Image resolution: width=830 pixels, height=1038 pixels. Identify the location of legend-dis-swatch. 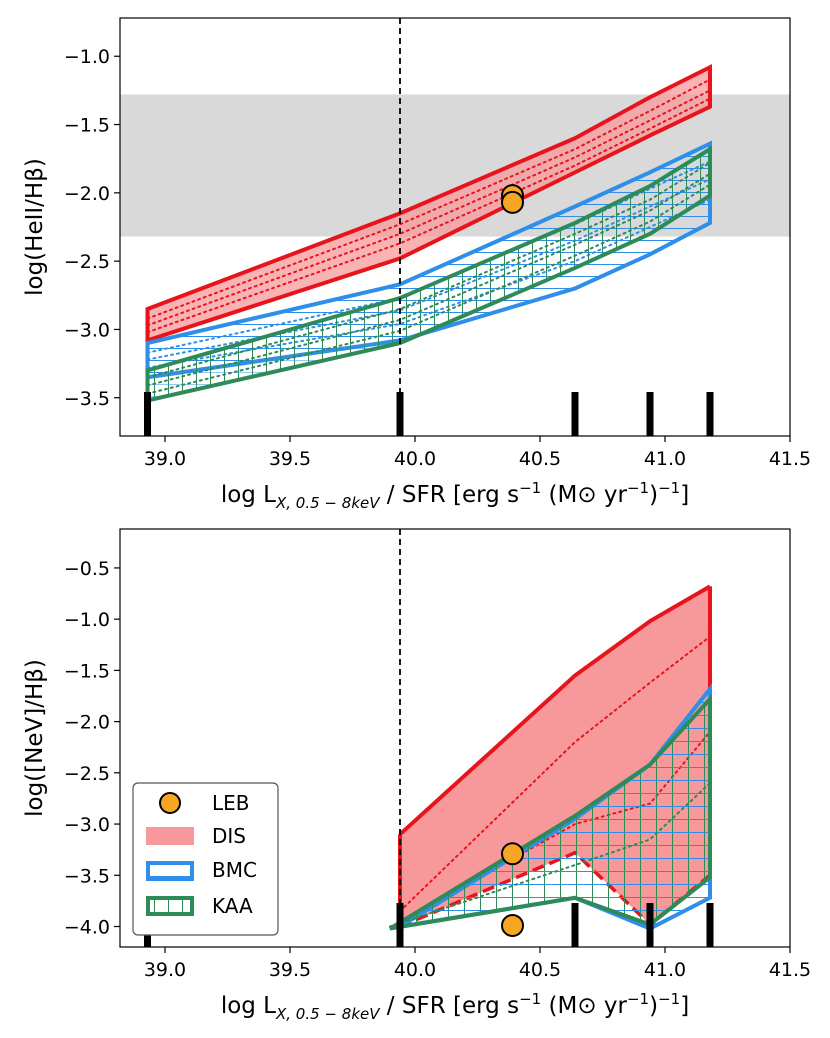
(170, 836).